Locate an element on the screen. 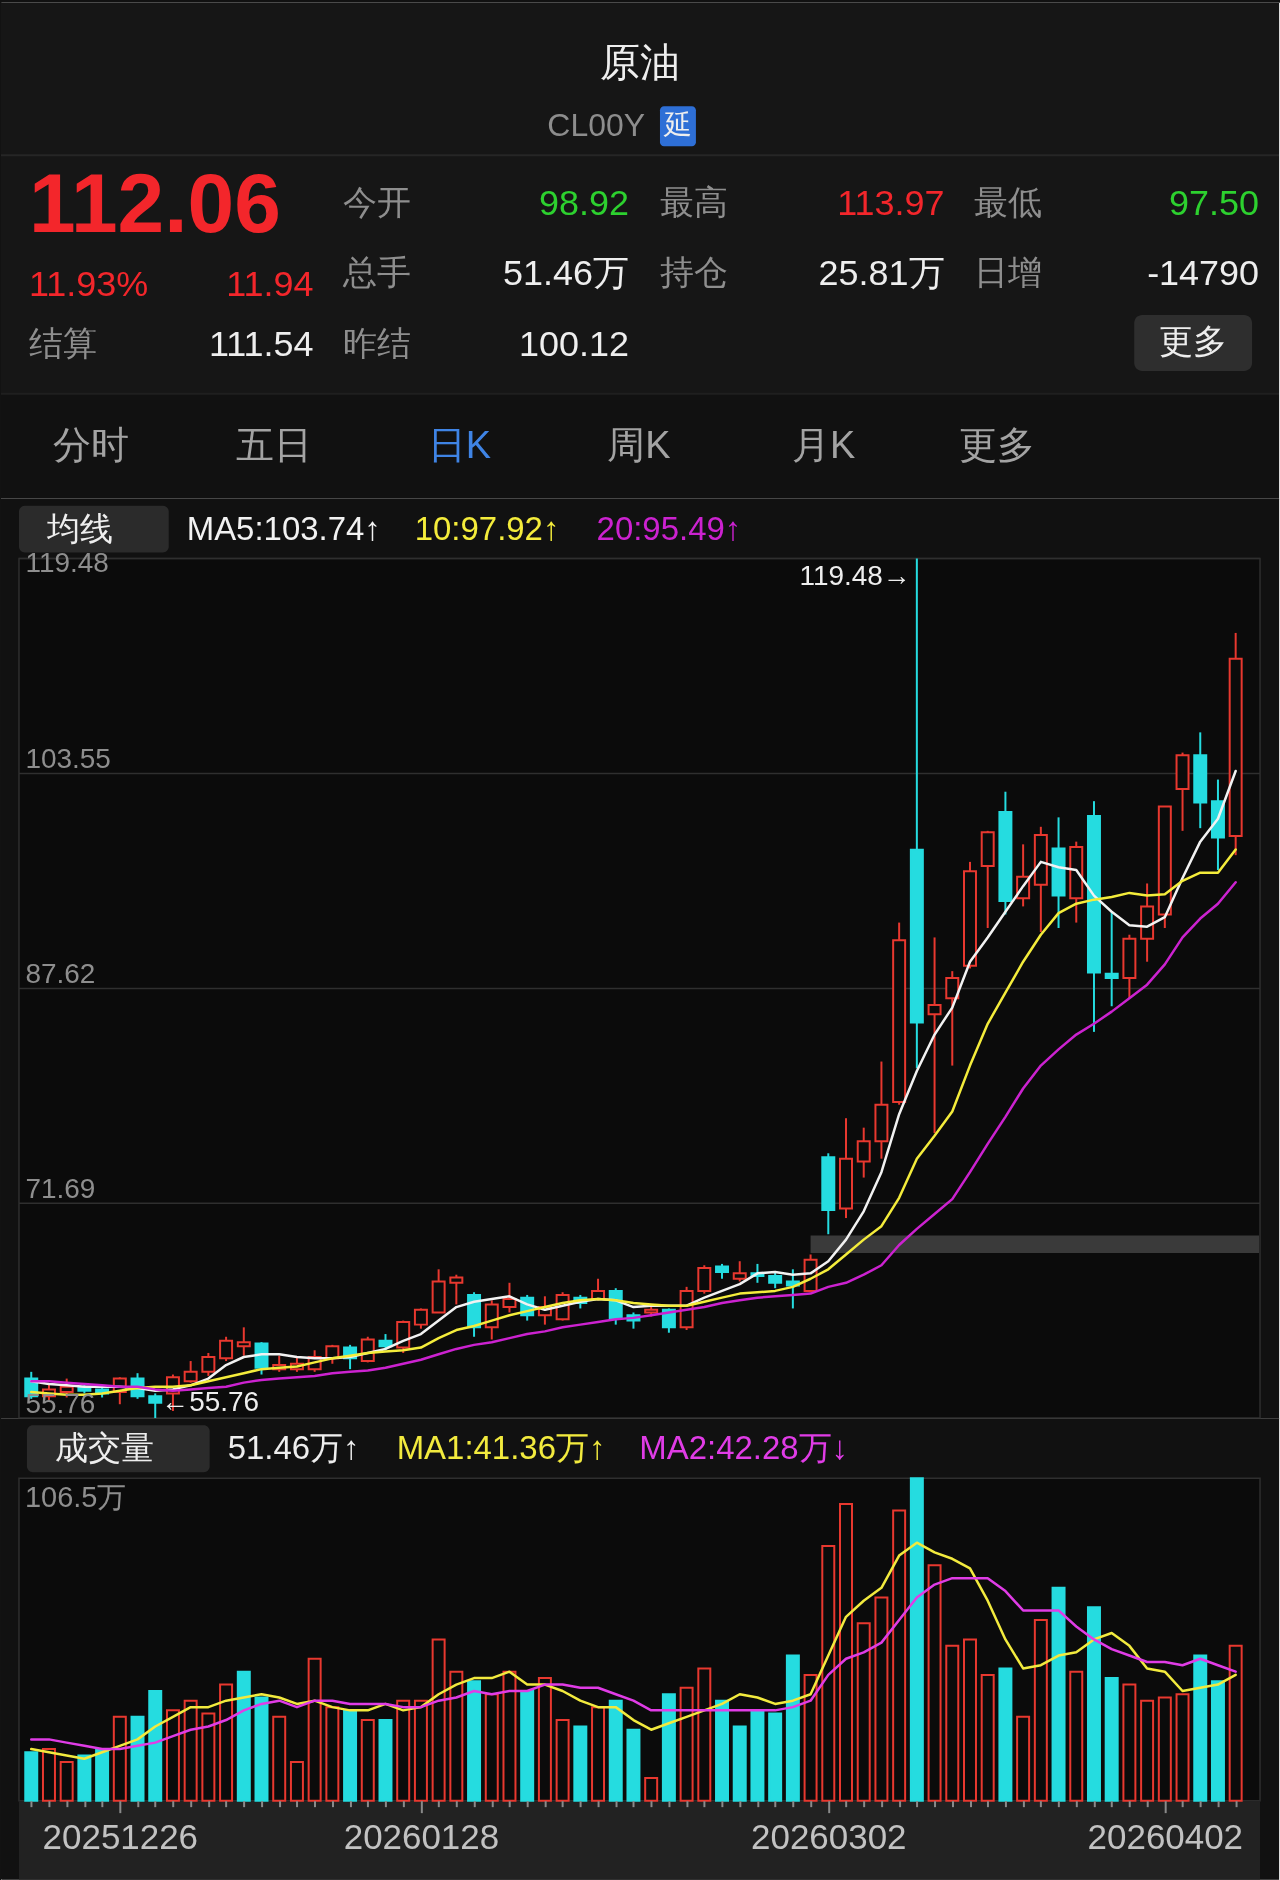  text: 分时 is located at coordinates (90, 444).